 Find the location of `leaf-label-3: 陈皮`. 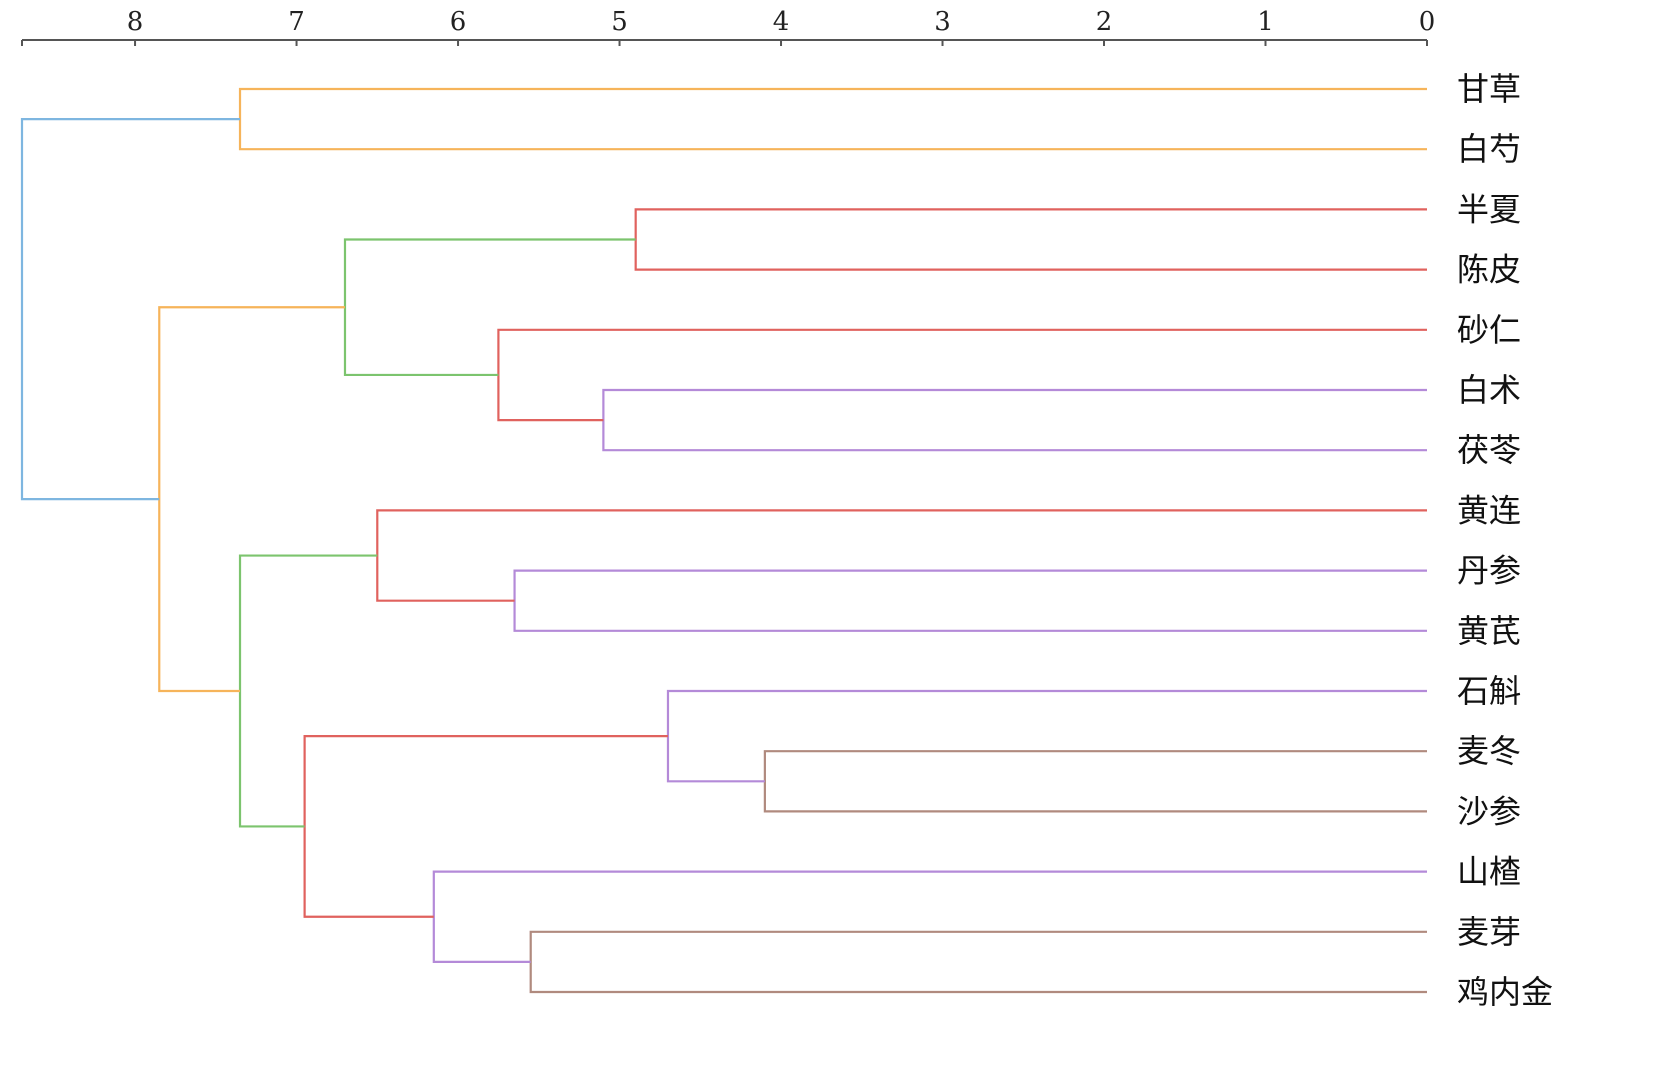

leaf-label-3: 陈皮 is located at coordinates (1489, 270).